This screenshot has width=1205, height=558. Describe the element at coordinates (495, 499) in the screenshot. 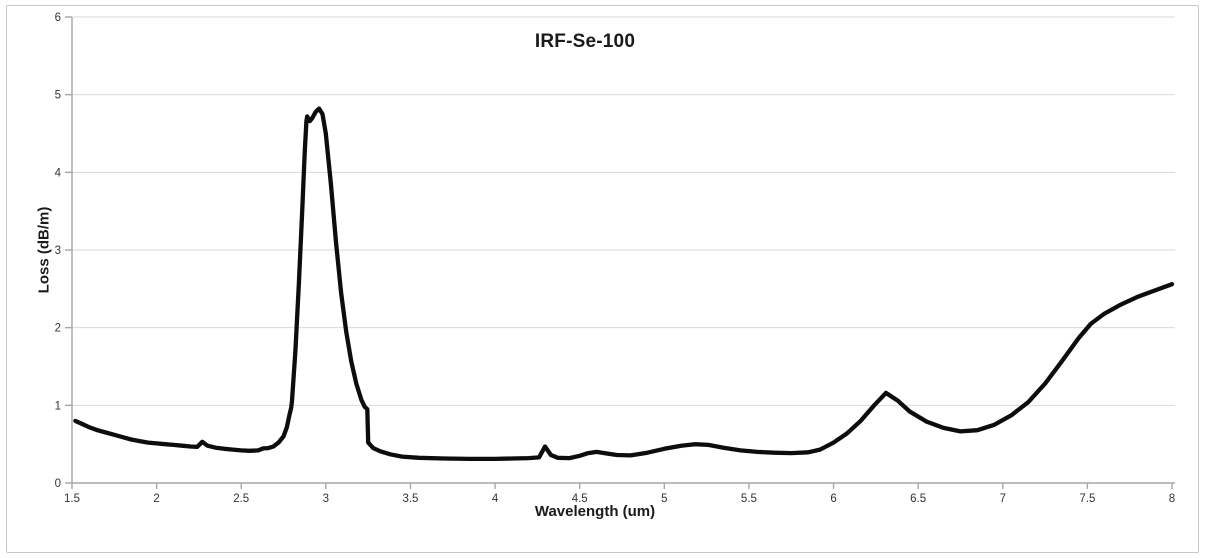

I see `x-tick-label-4: 4` at that location.